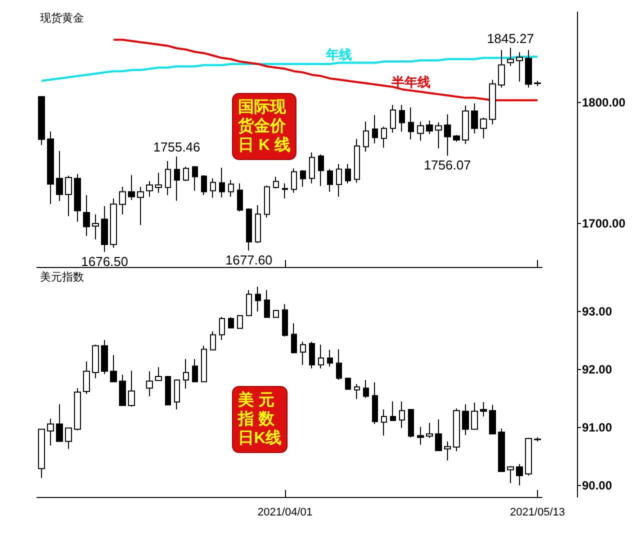  What do you see at coordinates (604, 223) in the screenshot?
I see `y-tick-label: 1700.00` at bounding box center [604, 223].